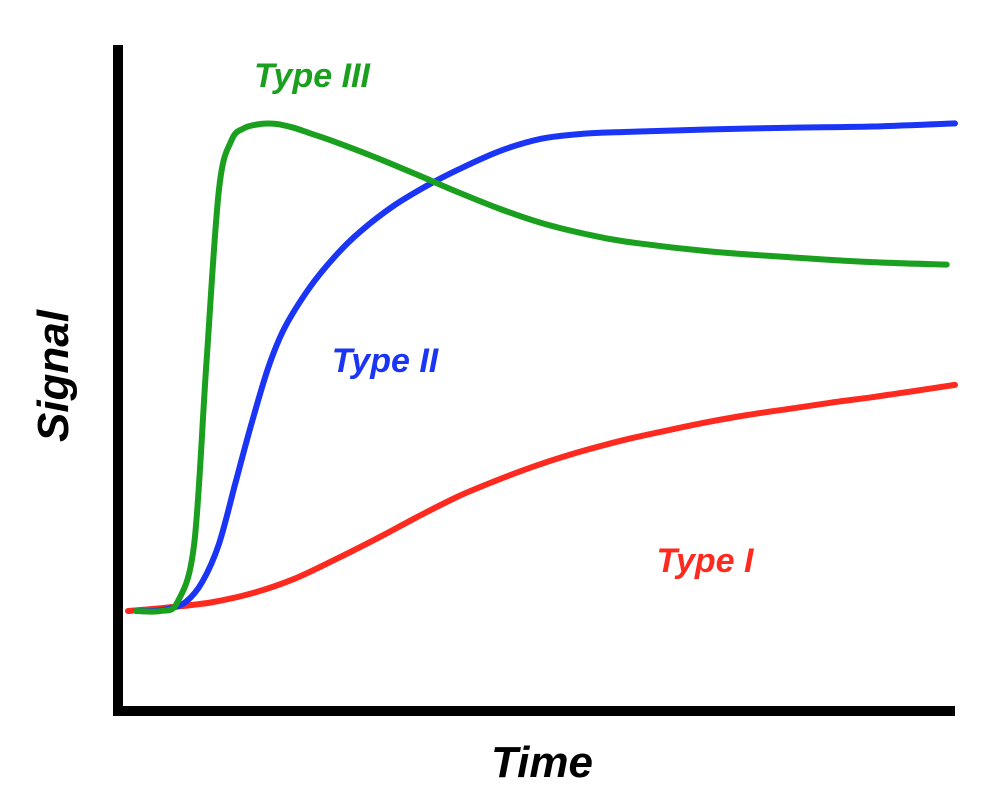 Image resolution: width=985 pixels, height=805 pixels. What do you see at coordinates (706, 561) in the screenshot?
I see `series-label-type-i: Type I` at bounding box center [706, 561].